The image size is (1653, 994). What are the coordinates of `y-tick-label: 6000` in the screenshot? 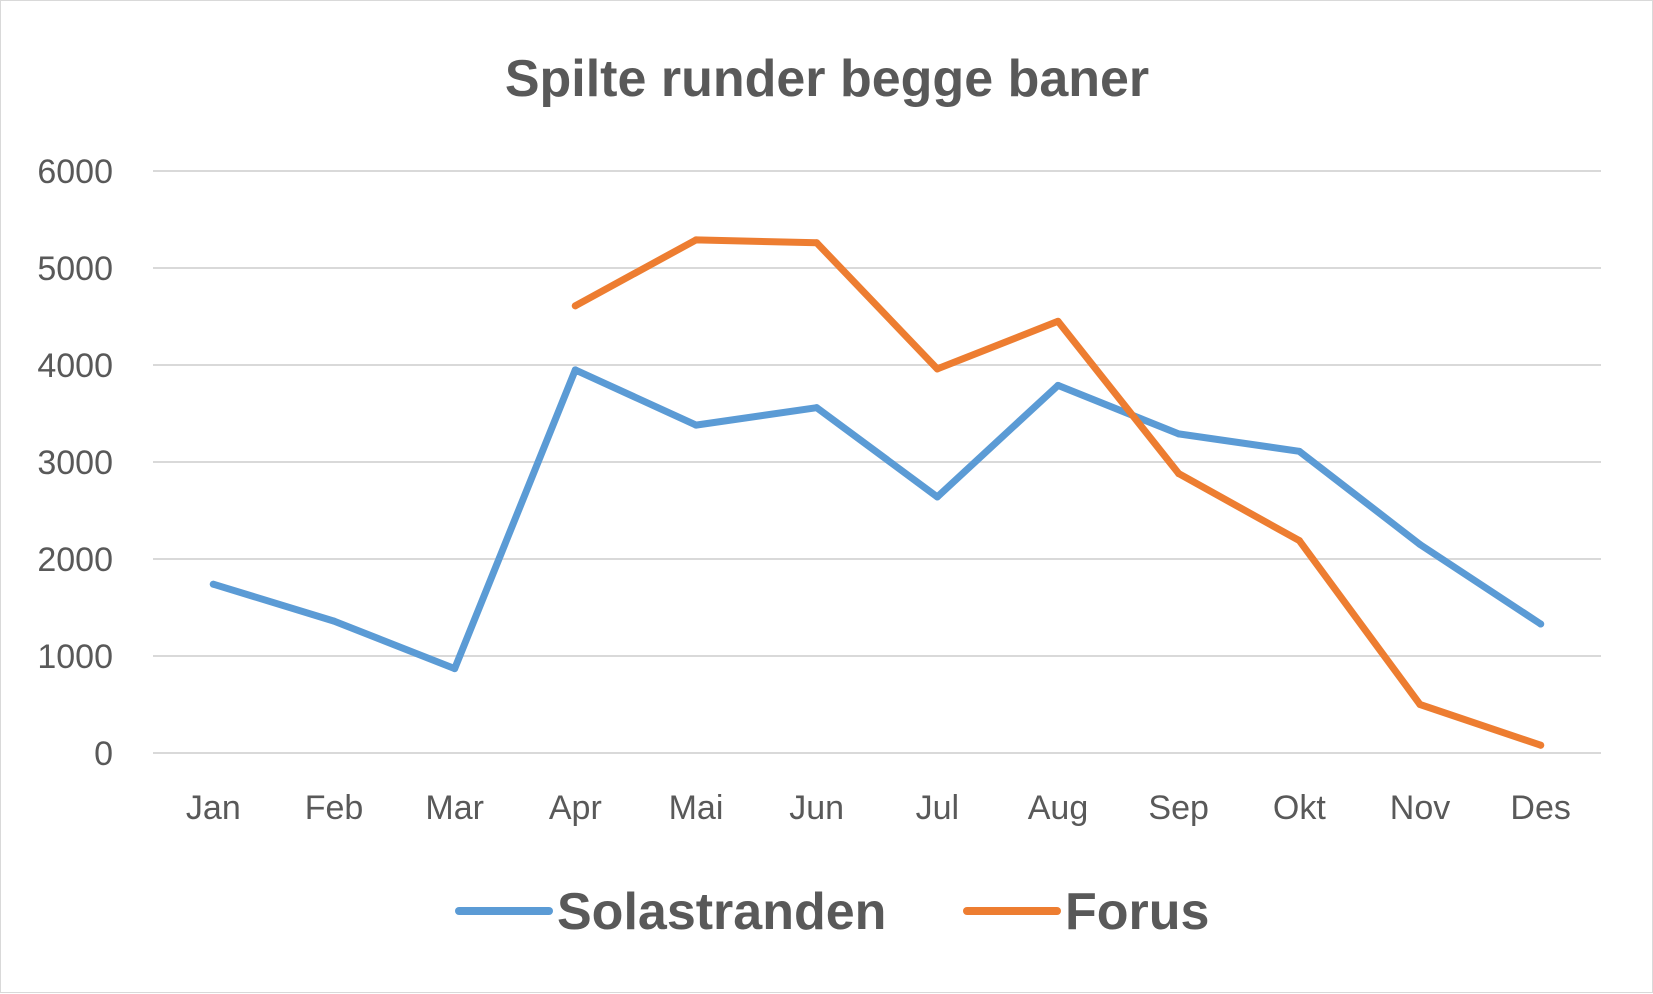 It's located at (75, 172).